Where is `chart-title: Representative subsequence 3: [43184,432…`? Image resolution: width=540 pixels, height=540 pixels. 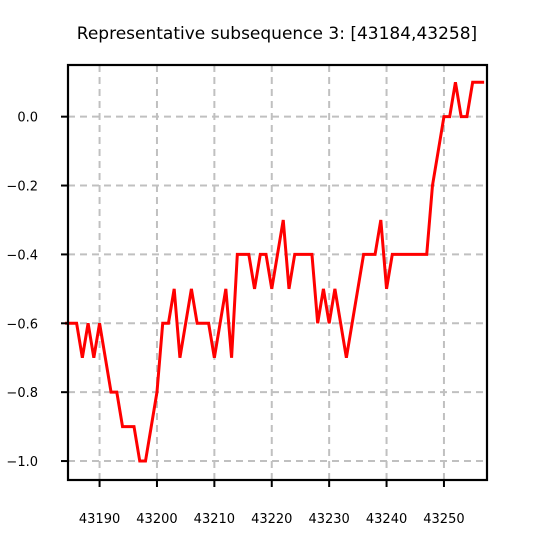 chart-title: Representative subsequence 3: [43184,432… is located at coordinates (277, 34).